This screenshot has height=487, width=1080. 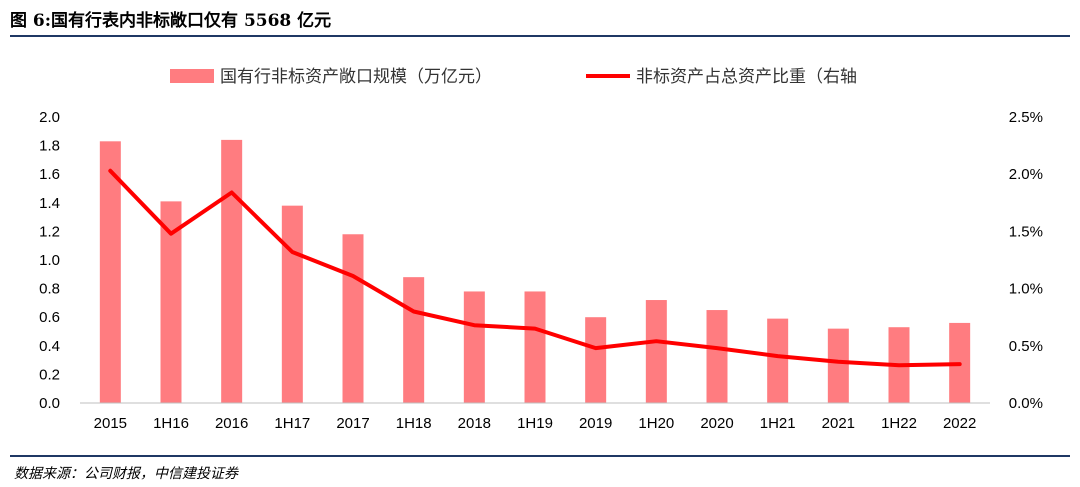 What do you see at coordinates (1026, 289) in the screenshot?
I see `y-right-tick-label: 1.0%` at bounding box center [1026, 289].